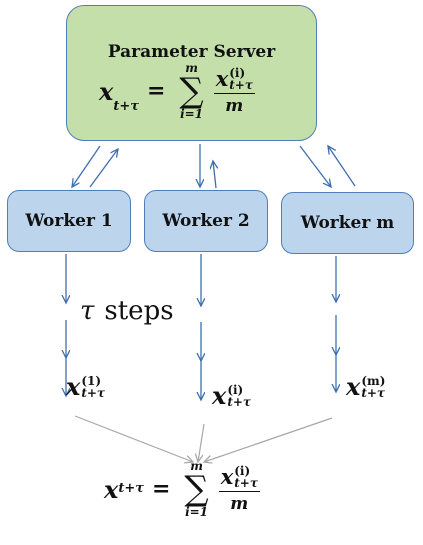 The width and height of the screenshot is (423, 545). I want to click on num-scripts: (i) t+τ, so click(241, 79).